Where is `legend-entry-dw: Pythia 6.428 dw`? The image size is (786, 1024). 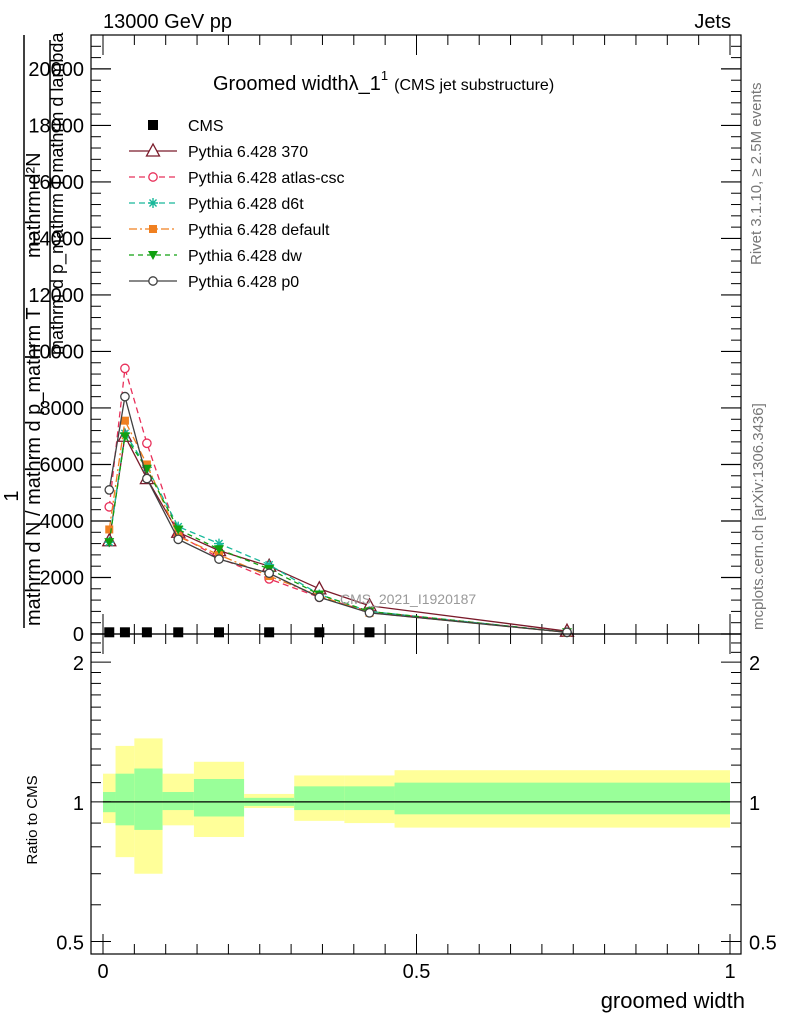
legend-entry-dw: Pythia 6.428 dw is located at coordinates (215, 256).